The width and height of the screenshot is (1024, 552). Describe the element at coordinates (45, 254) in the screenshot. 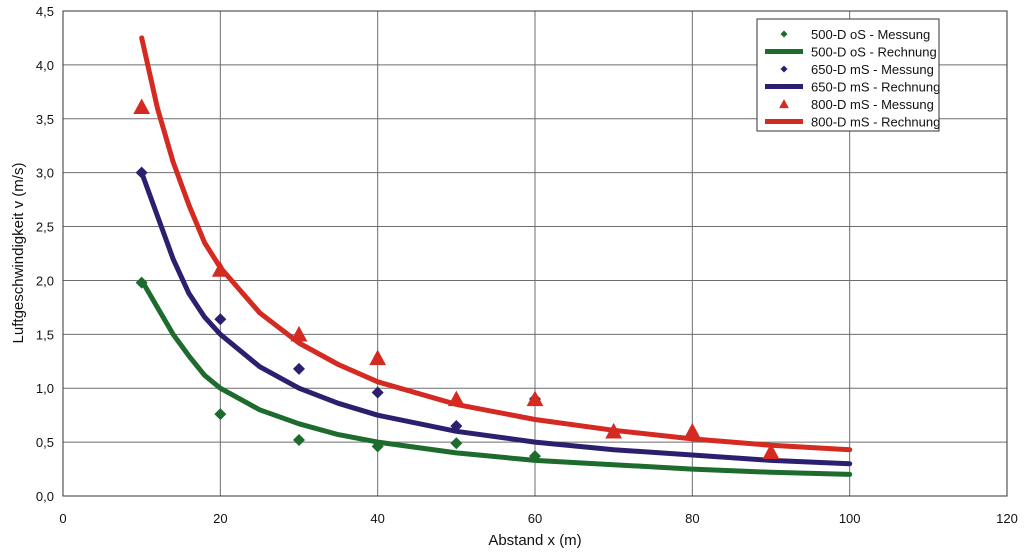

I see `y-tick-labels: 0,0 0,5 1,0 1,5 2,0 2,5 3,0 3,5 4,0 4,5` at that location.